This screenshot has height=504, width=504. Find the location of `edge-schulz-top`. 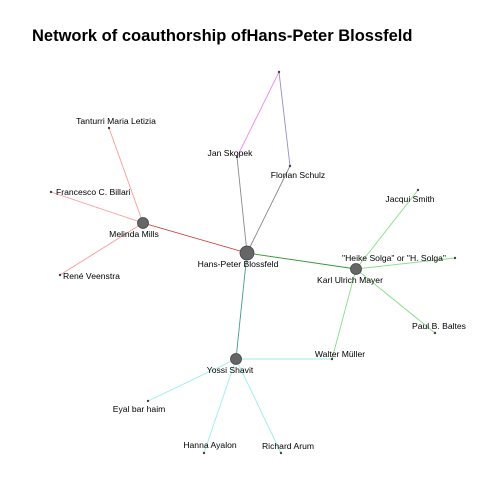

edge-schulz-top is located at coordinates (284, 119).